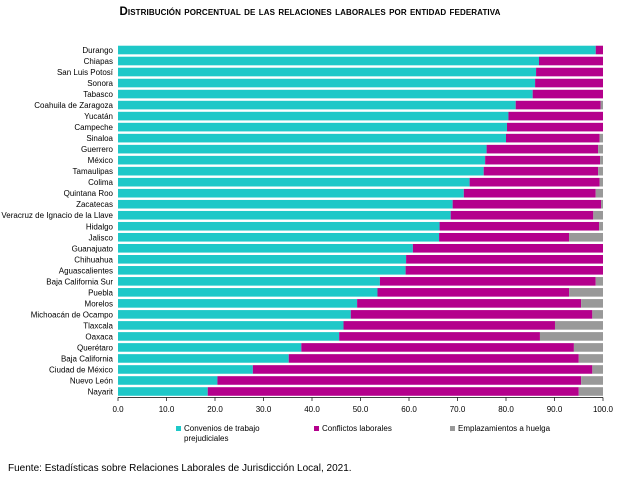  What do you see at coordinates (97, 149) in the screenshot?
I see `category-label: Guerrero` at bounding box center [97, 149].